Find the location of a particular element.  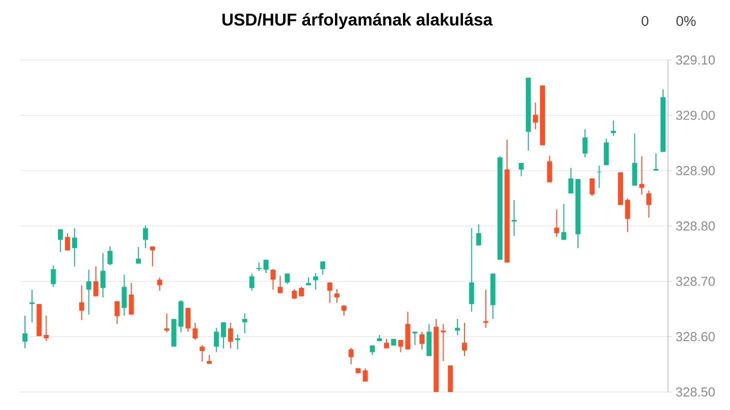

chart-title: USD/HUF árfolyamának alakulása is located at coordinates (357, 21).